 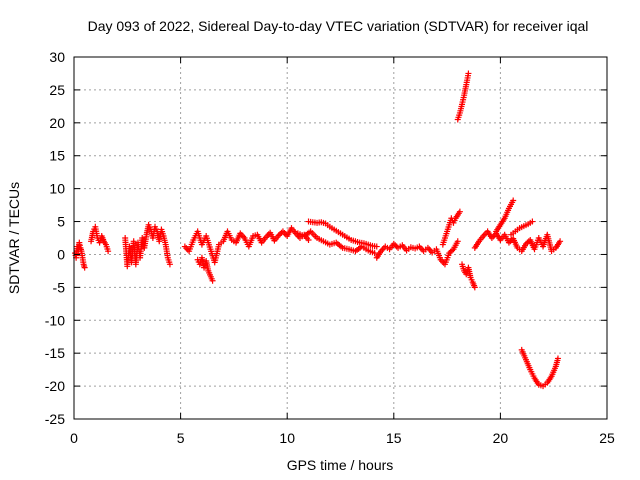 I want to click on y-tick-label: 0, so click(x=61, y=254).